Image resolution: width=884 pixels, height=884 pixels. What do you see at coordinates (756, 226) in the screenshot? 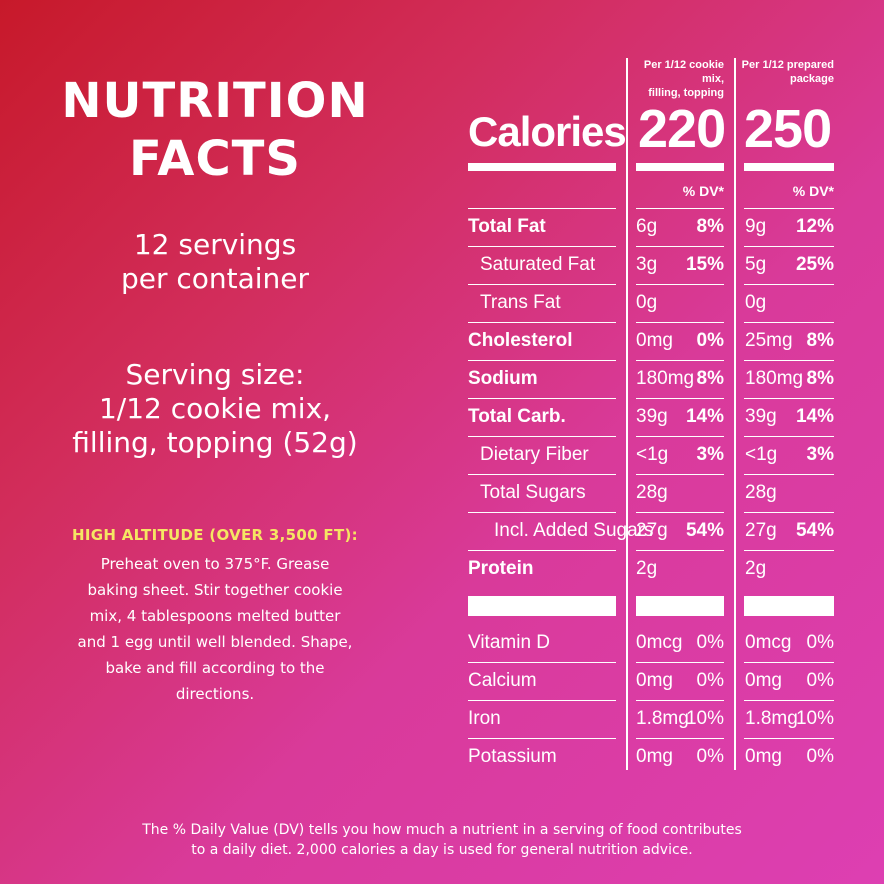
I see `amount-prepared: 9g` at bounding box center [756, 226].